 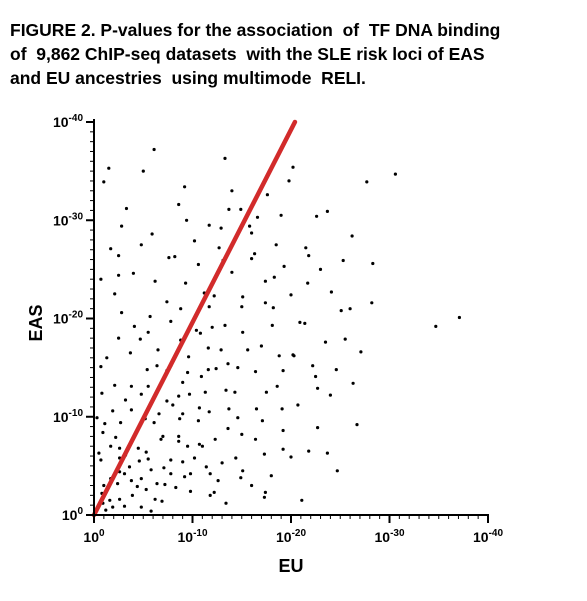 I want to click on x-tick-label: 10-40, so click(x=488, y=536).